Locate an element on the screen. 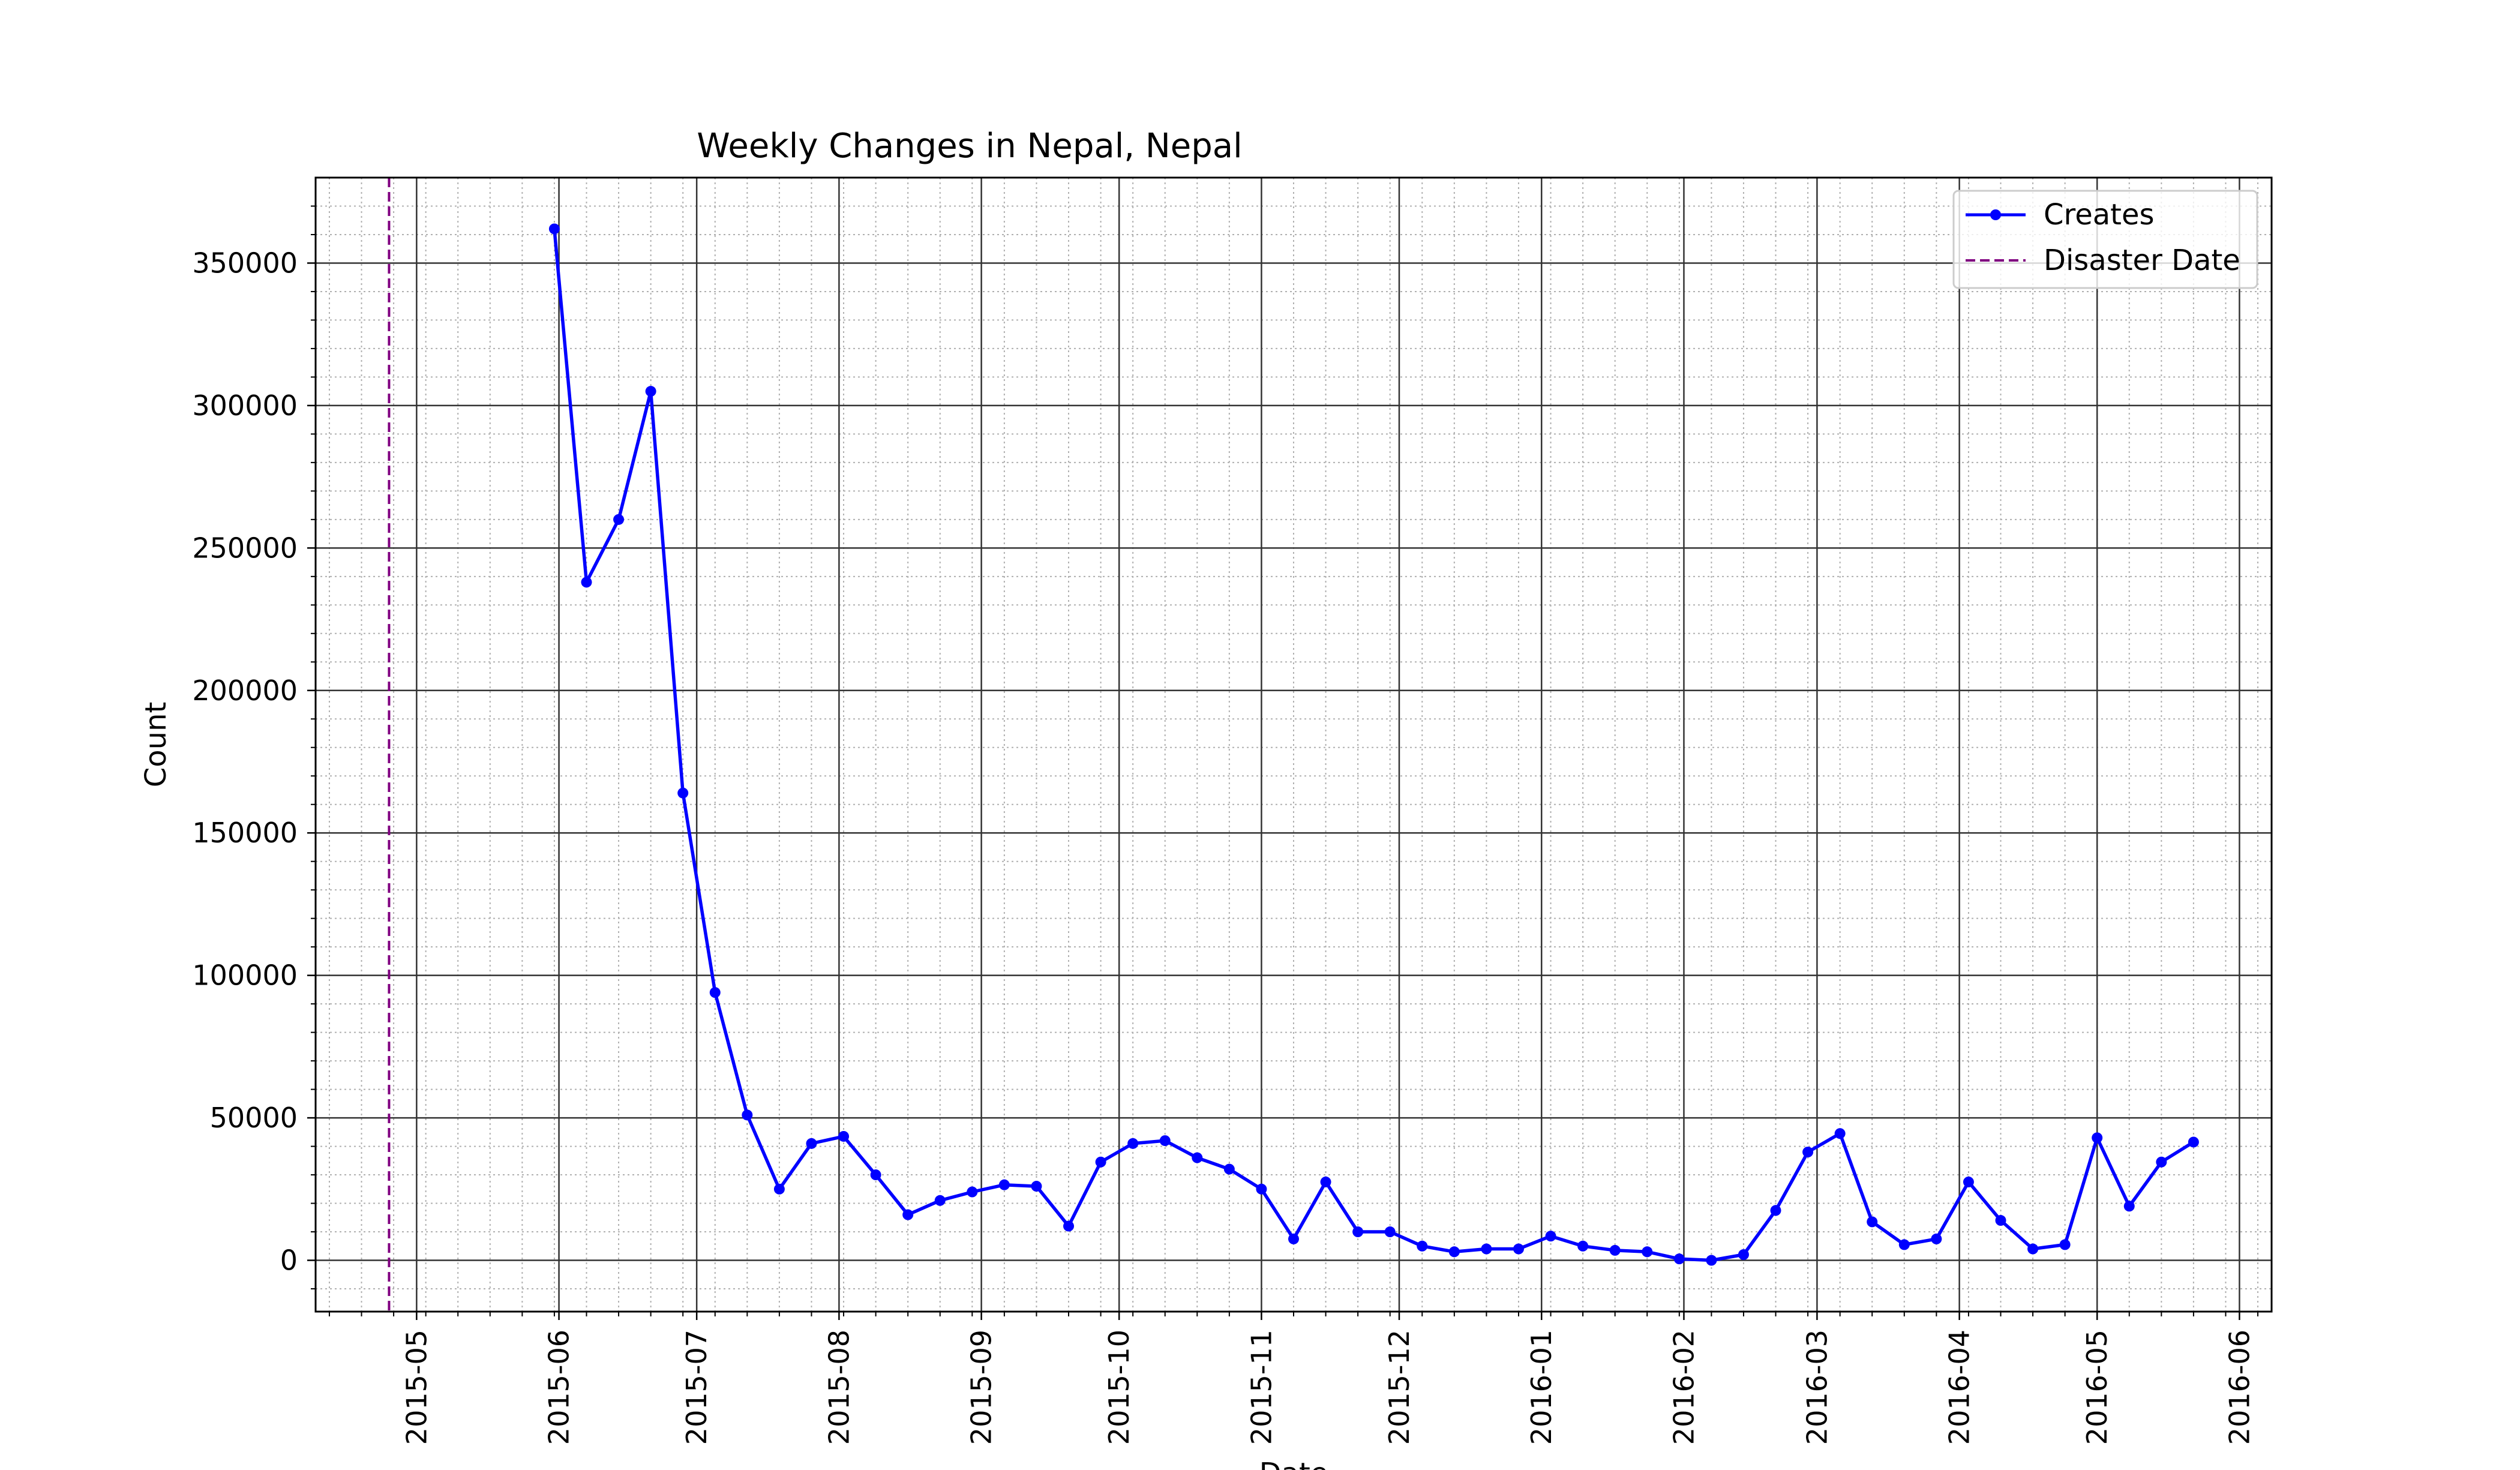 This screenshot has height=1470, width=2520. x-tick-label: 2015-12 is located at coordinates (1399, 1387).